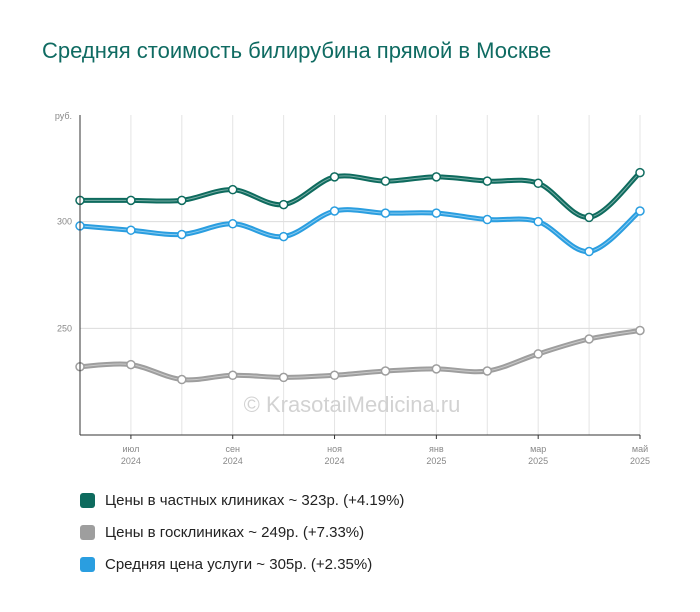 The width and height of the screenshot is (700, 612). Describe the element at coordinates (239, 564) in the screenshot. I see `legend-label: Средняя цена услуги ~ 305р. (+2.35%)` at that location.